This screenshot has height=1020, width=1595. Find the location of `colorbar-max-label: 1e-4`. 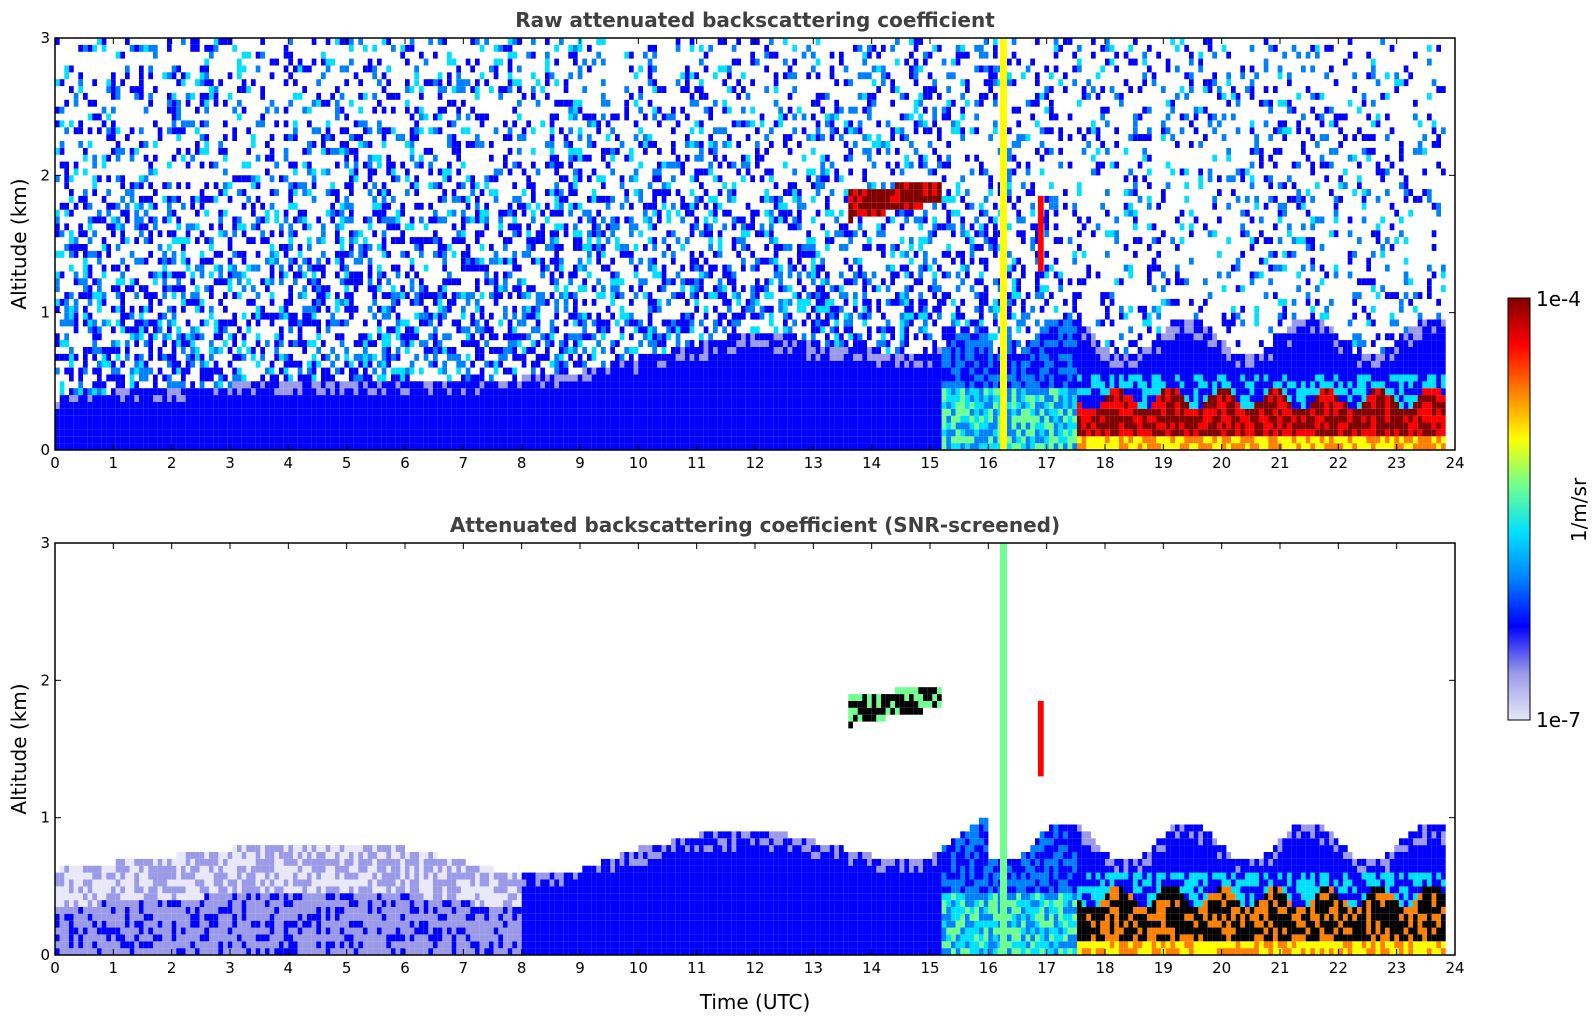

colorbar-max-label: 1e-4 is located at coordinates (1558, 299).